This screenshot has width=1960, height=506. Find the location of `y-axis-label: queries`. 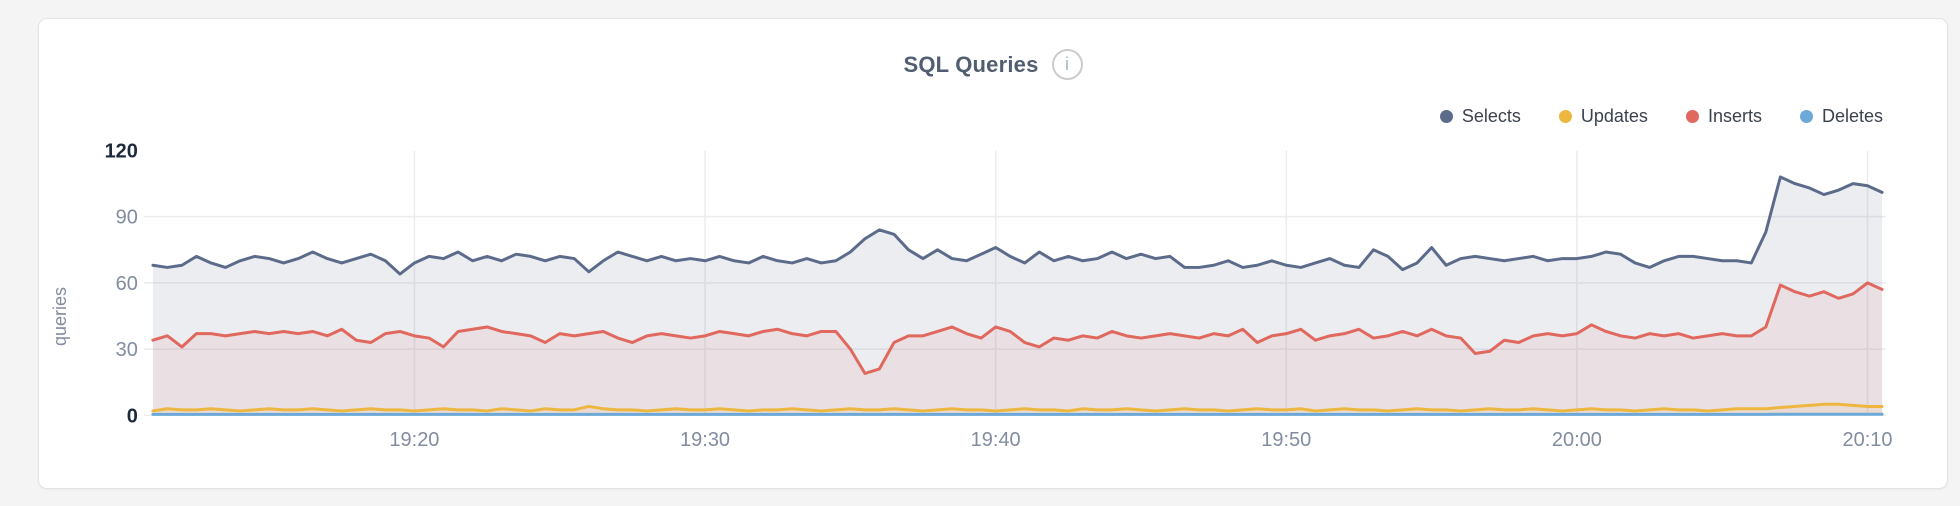

y-axis-label: queries is located at coordinates (60, 316).